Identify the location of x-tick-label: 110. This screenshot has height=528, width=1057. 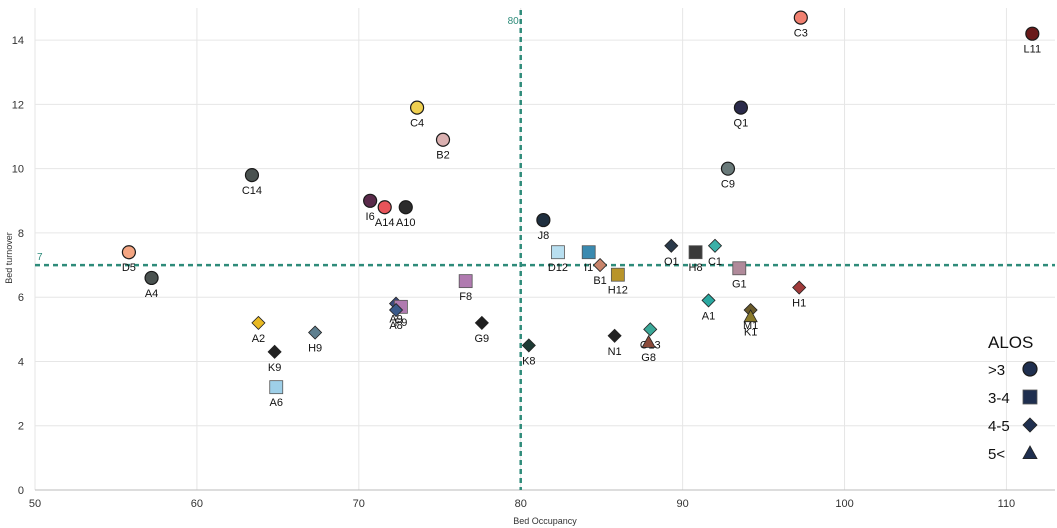
(1007, 504).